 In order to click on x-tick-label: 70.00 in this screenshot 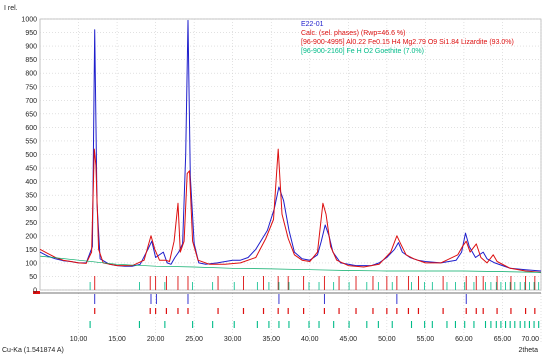, I will do `click(530, 339)`.